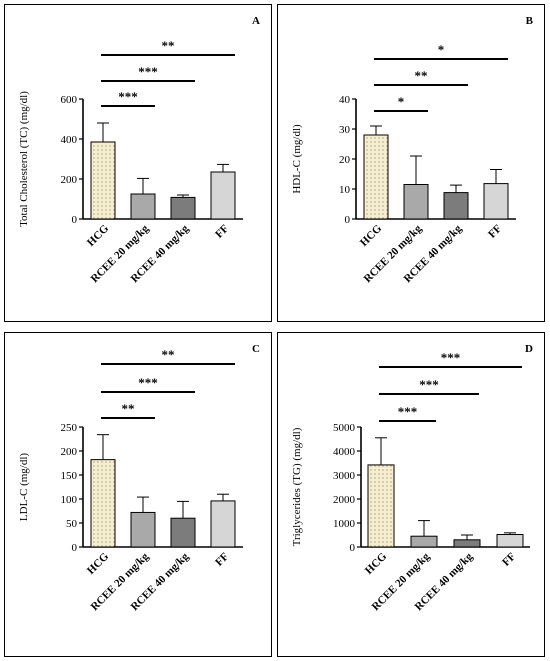  I want to click on y-tick-label: 150, so click(69, 476).